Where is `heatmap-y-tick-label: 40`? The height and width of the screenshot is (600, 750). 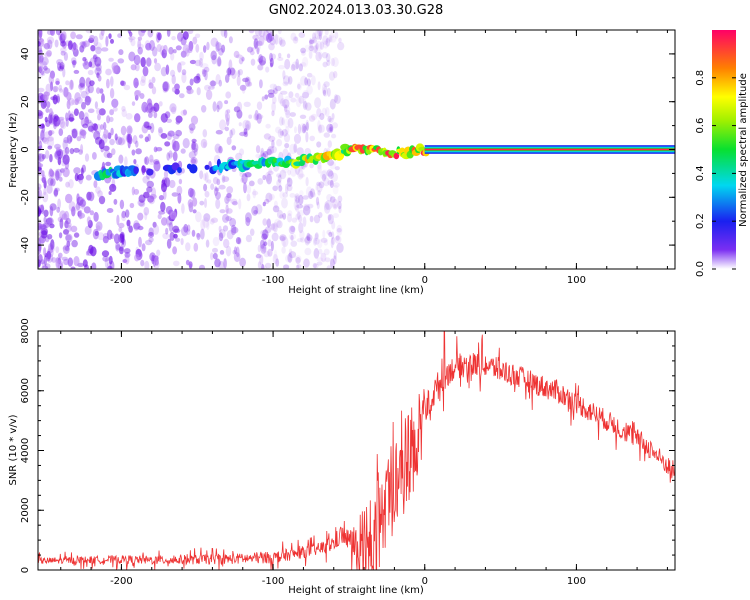
heatmap-y-tick-label: 40 is located at coordinates (25, 54).